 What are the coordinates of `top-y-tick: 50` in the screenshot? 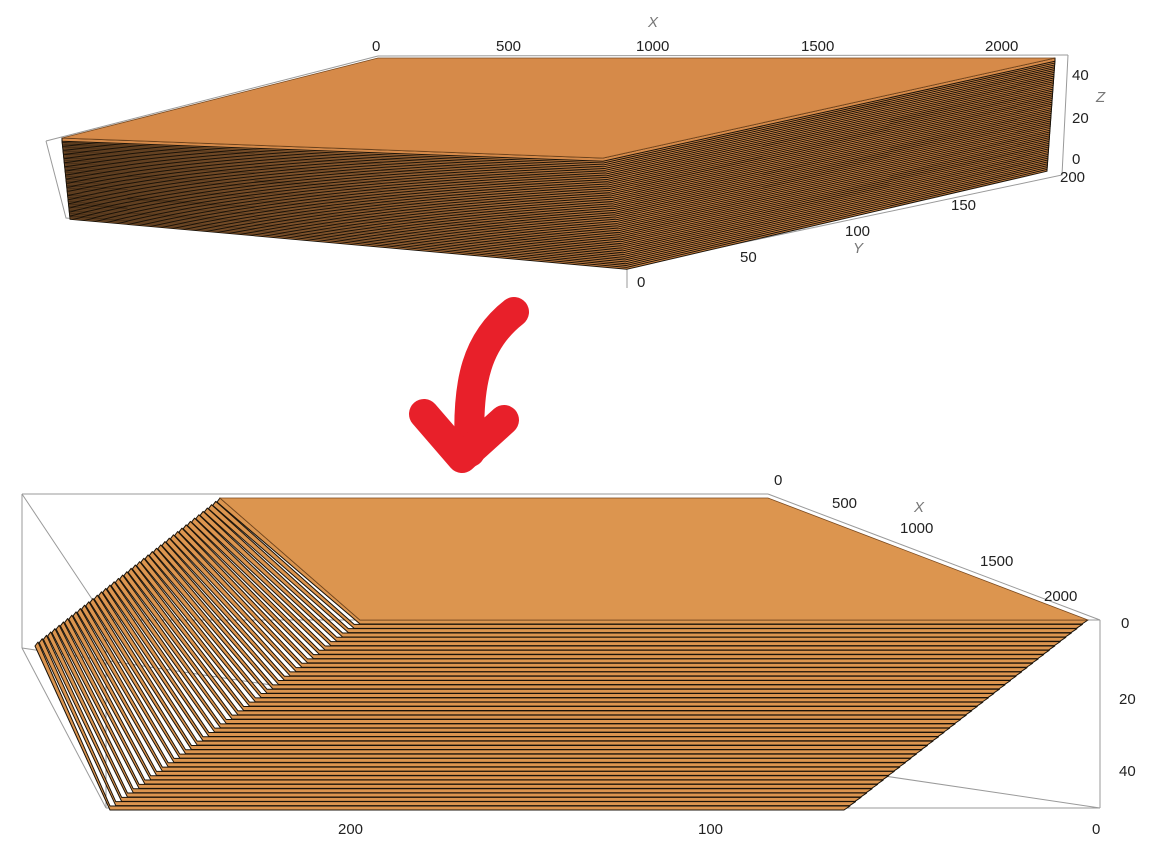 It's located at (748, 257).